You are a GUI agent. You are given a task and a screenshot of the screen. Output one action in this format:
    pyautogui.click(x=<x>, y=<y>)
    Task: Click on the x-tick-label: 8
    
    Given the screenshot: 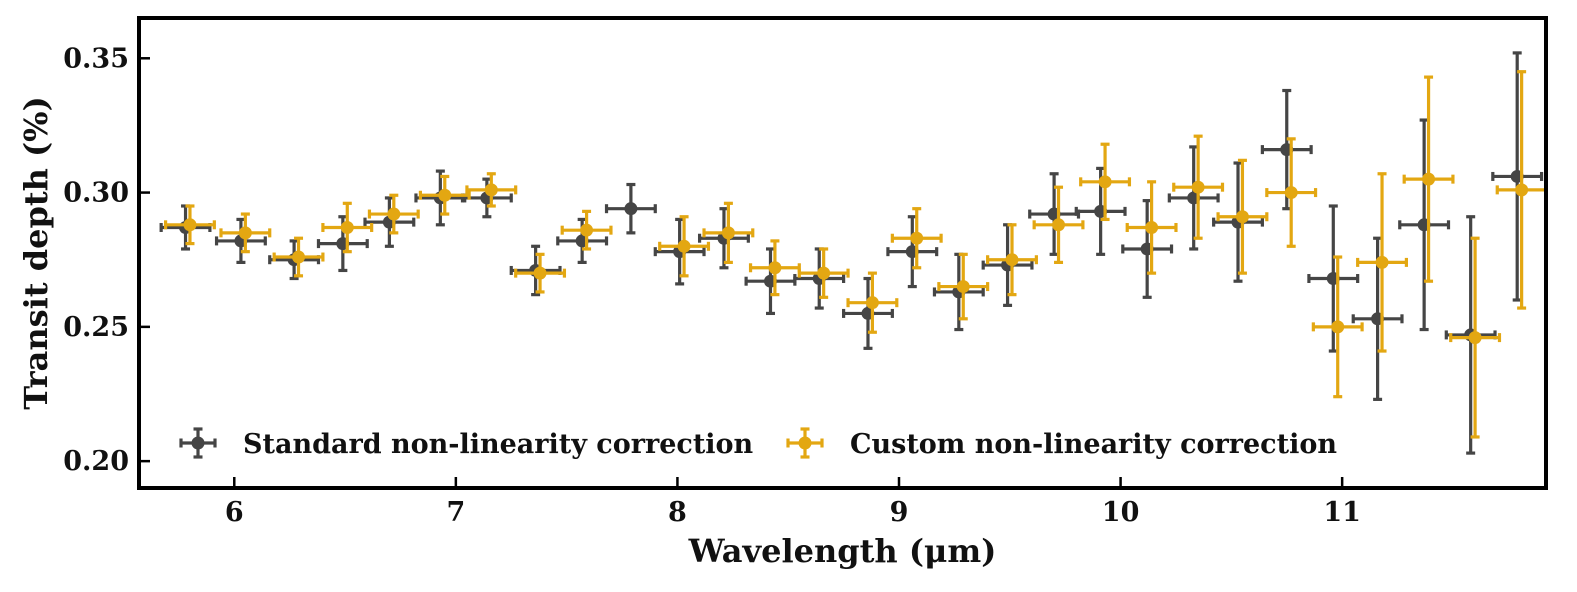 What is the action you would take?
    pyautogui.click(x=677, y=512)
    